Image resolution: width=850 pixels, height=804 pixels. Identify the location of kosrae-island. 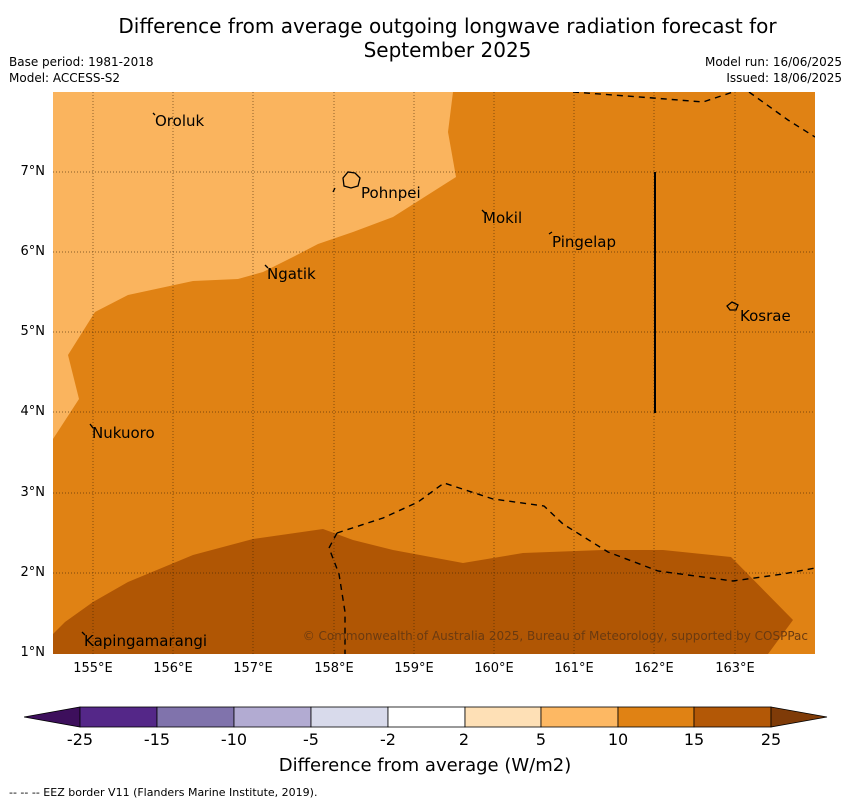
(732, 306).